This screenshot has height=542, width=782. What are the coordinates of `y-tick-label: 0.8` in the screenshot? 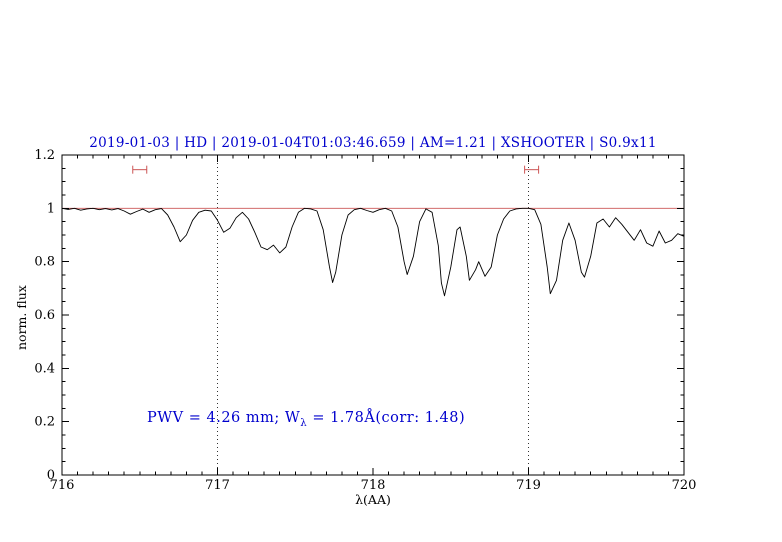 It's located at (44, 262).